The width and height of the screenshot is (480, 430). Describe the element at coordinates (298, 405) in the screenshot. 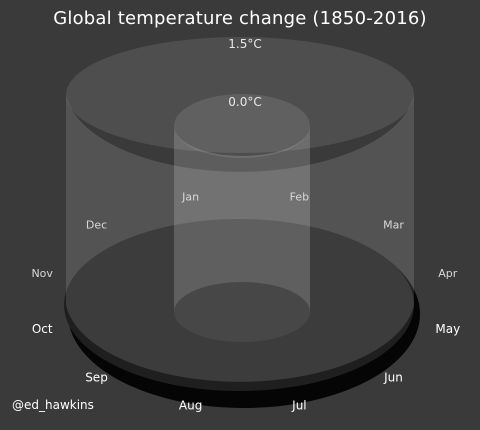

I see `month-label-jul: Jul` at that location.